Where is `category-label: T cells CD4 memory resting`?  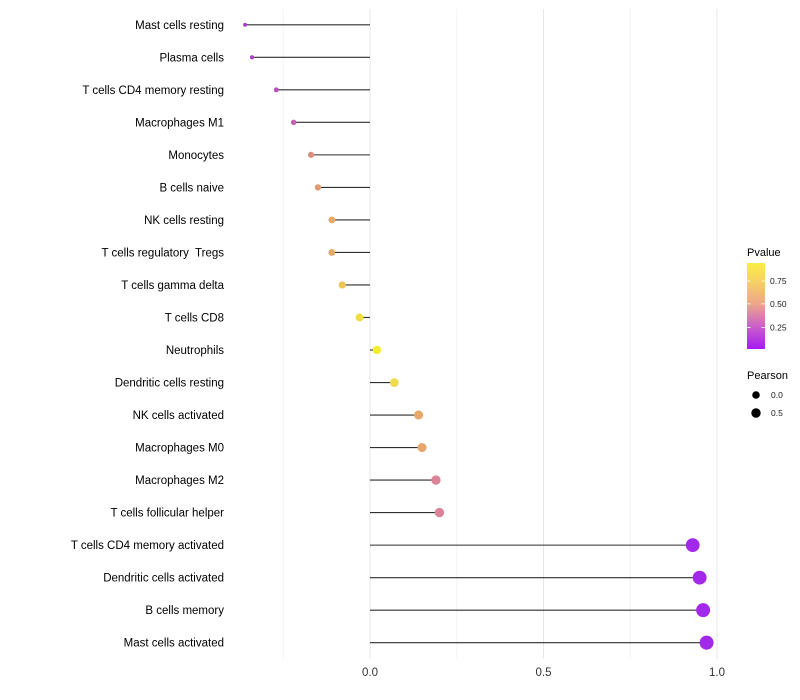
category-label: T cells CD4 memory resting is located at coordinates (153, 91).